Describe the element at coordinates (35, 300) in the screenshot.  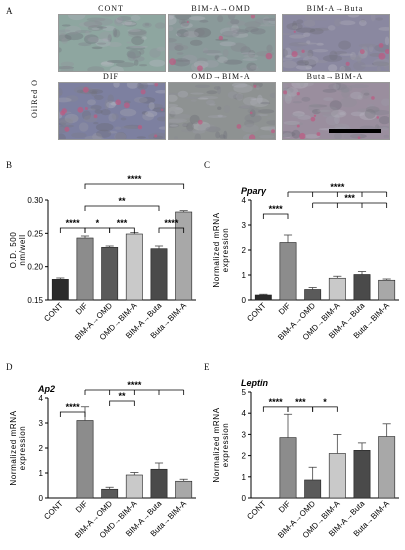
I see `y-tick-label: 0.15` at that location.